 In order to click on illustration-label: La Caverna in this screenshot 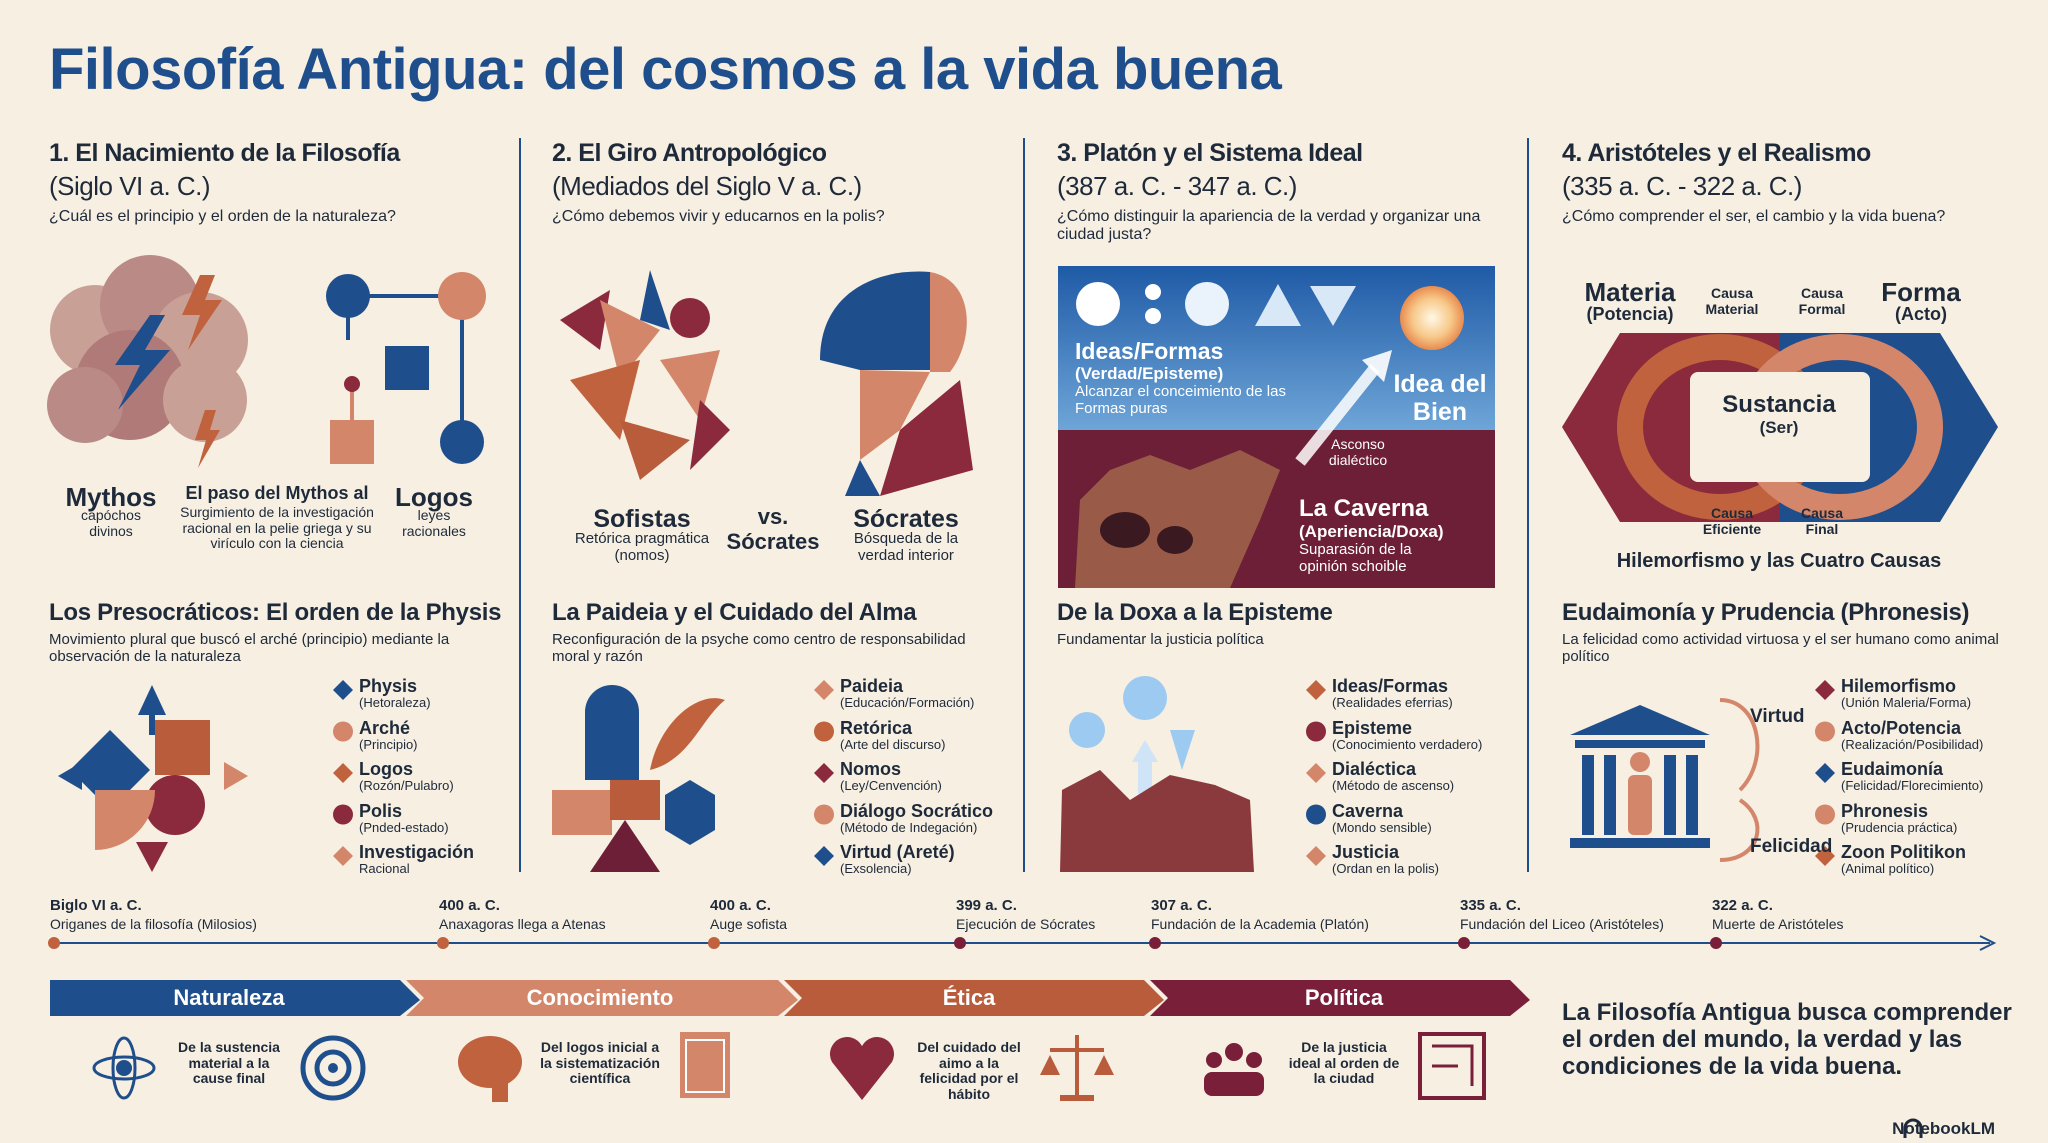, I will do `click(1364, 508)`.